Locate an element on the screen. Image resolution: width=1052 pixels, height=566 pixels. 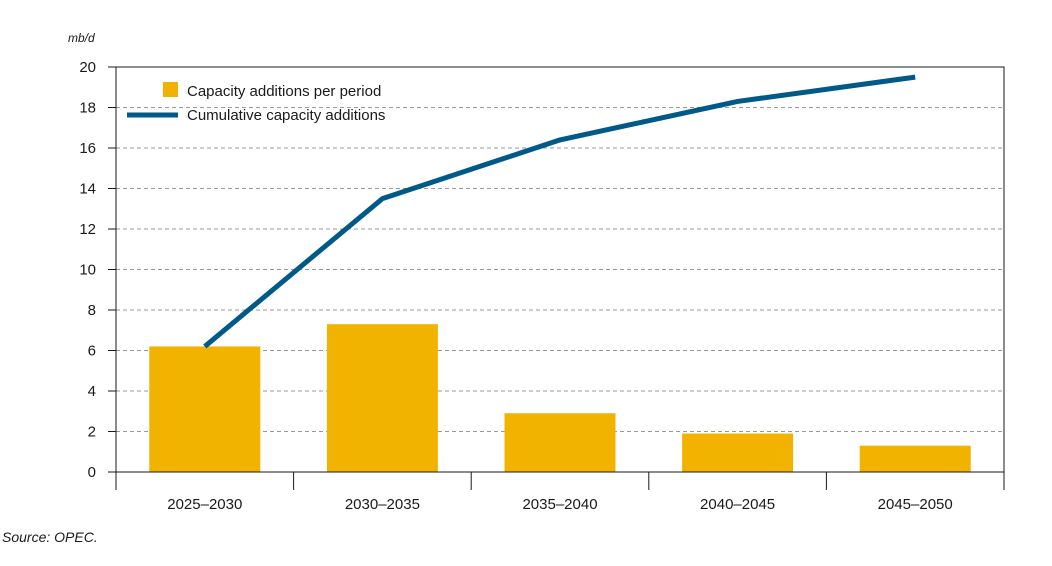
y-unit-label: mb/d is located at coordinates (81, 38).